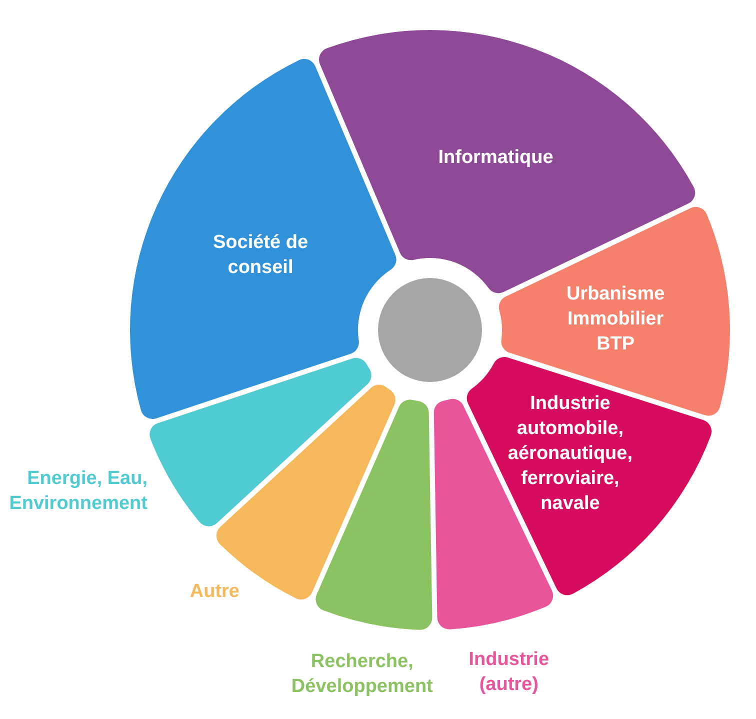 The height and width of the screenshot is (719, 756). What do you see at coordinates (78, 491) in the screenshot?
I see `slice-label: Energie, Eau, Environnement` at bounding box center [78, 491].